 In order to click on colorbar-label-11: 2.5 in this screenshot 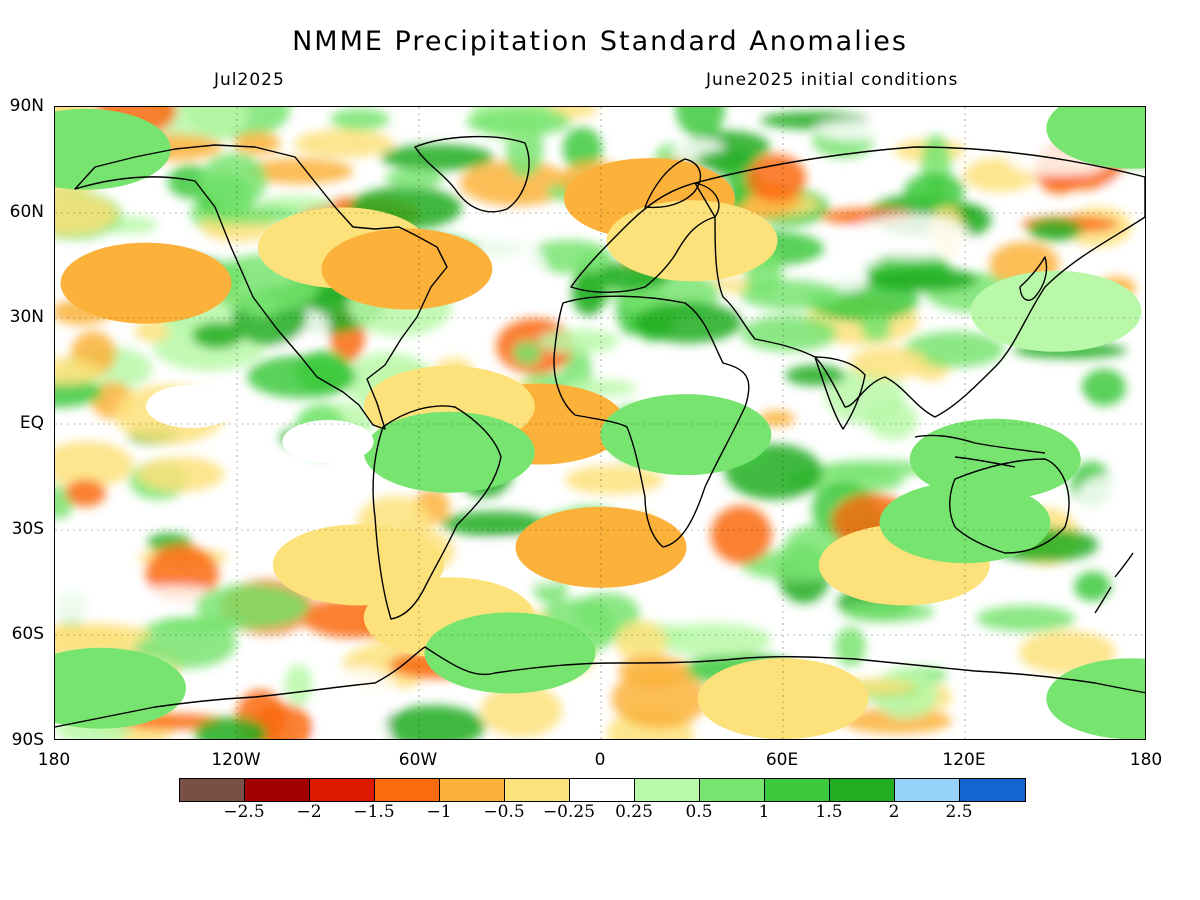, I will do `click(959, 812)`.